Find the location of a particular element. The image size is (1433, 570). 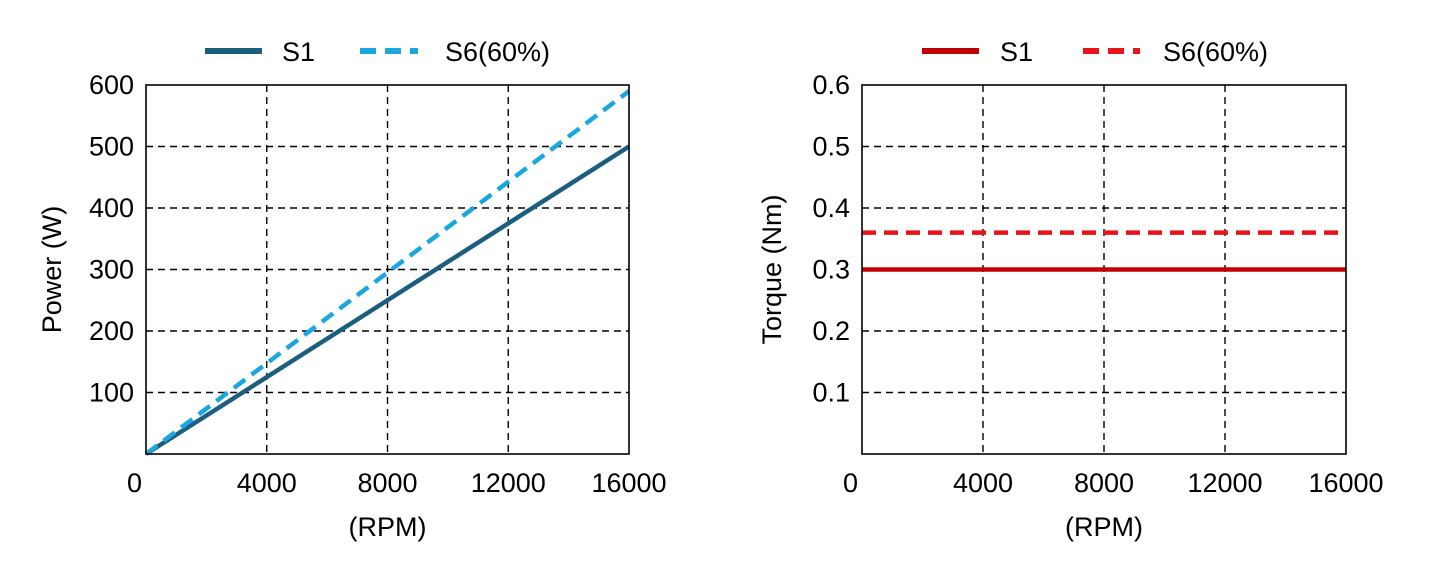

y-axis-label: Torque (Nm) is located at coordinates (772, 269).